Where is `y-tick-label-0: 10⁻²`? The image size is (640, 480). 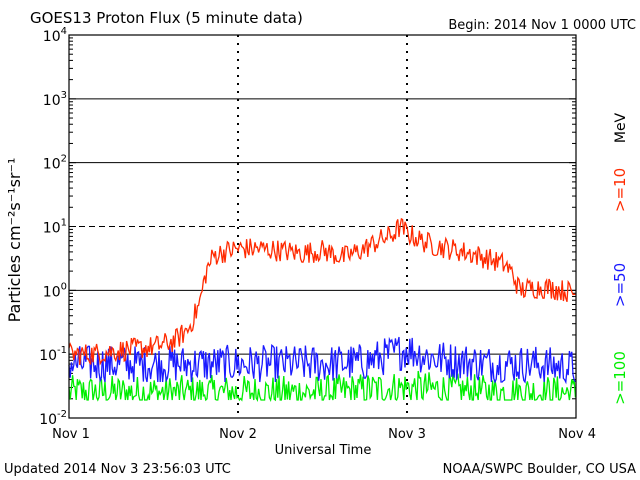
y-tick-label-0: 10⁻² is located at coordinates (53, 418).